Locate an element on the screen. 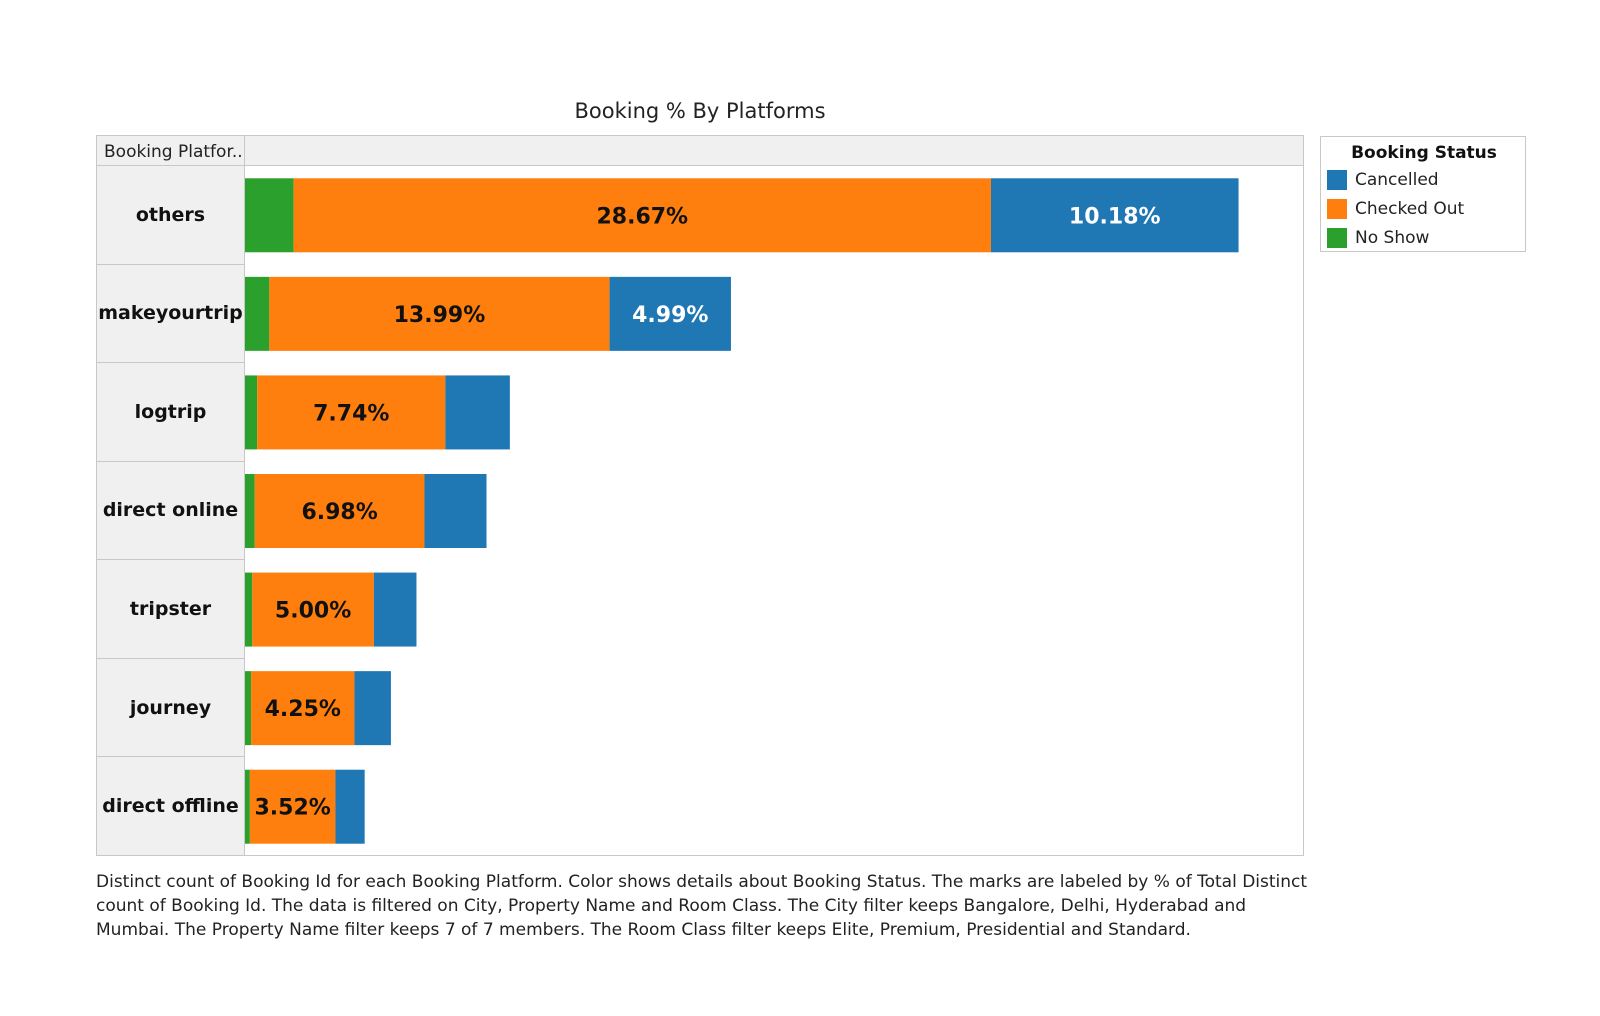 This screenshot has width=1600, height=1016. legend-label: No Show is located at coordinates (1392, 238).